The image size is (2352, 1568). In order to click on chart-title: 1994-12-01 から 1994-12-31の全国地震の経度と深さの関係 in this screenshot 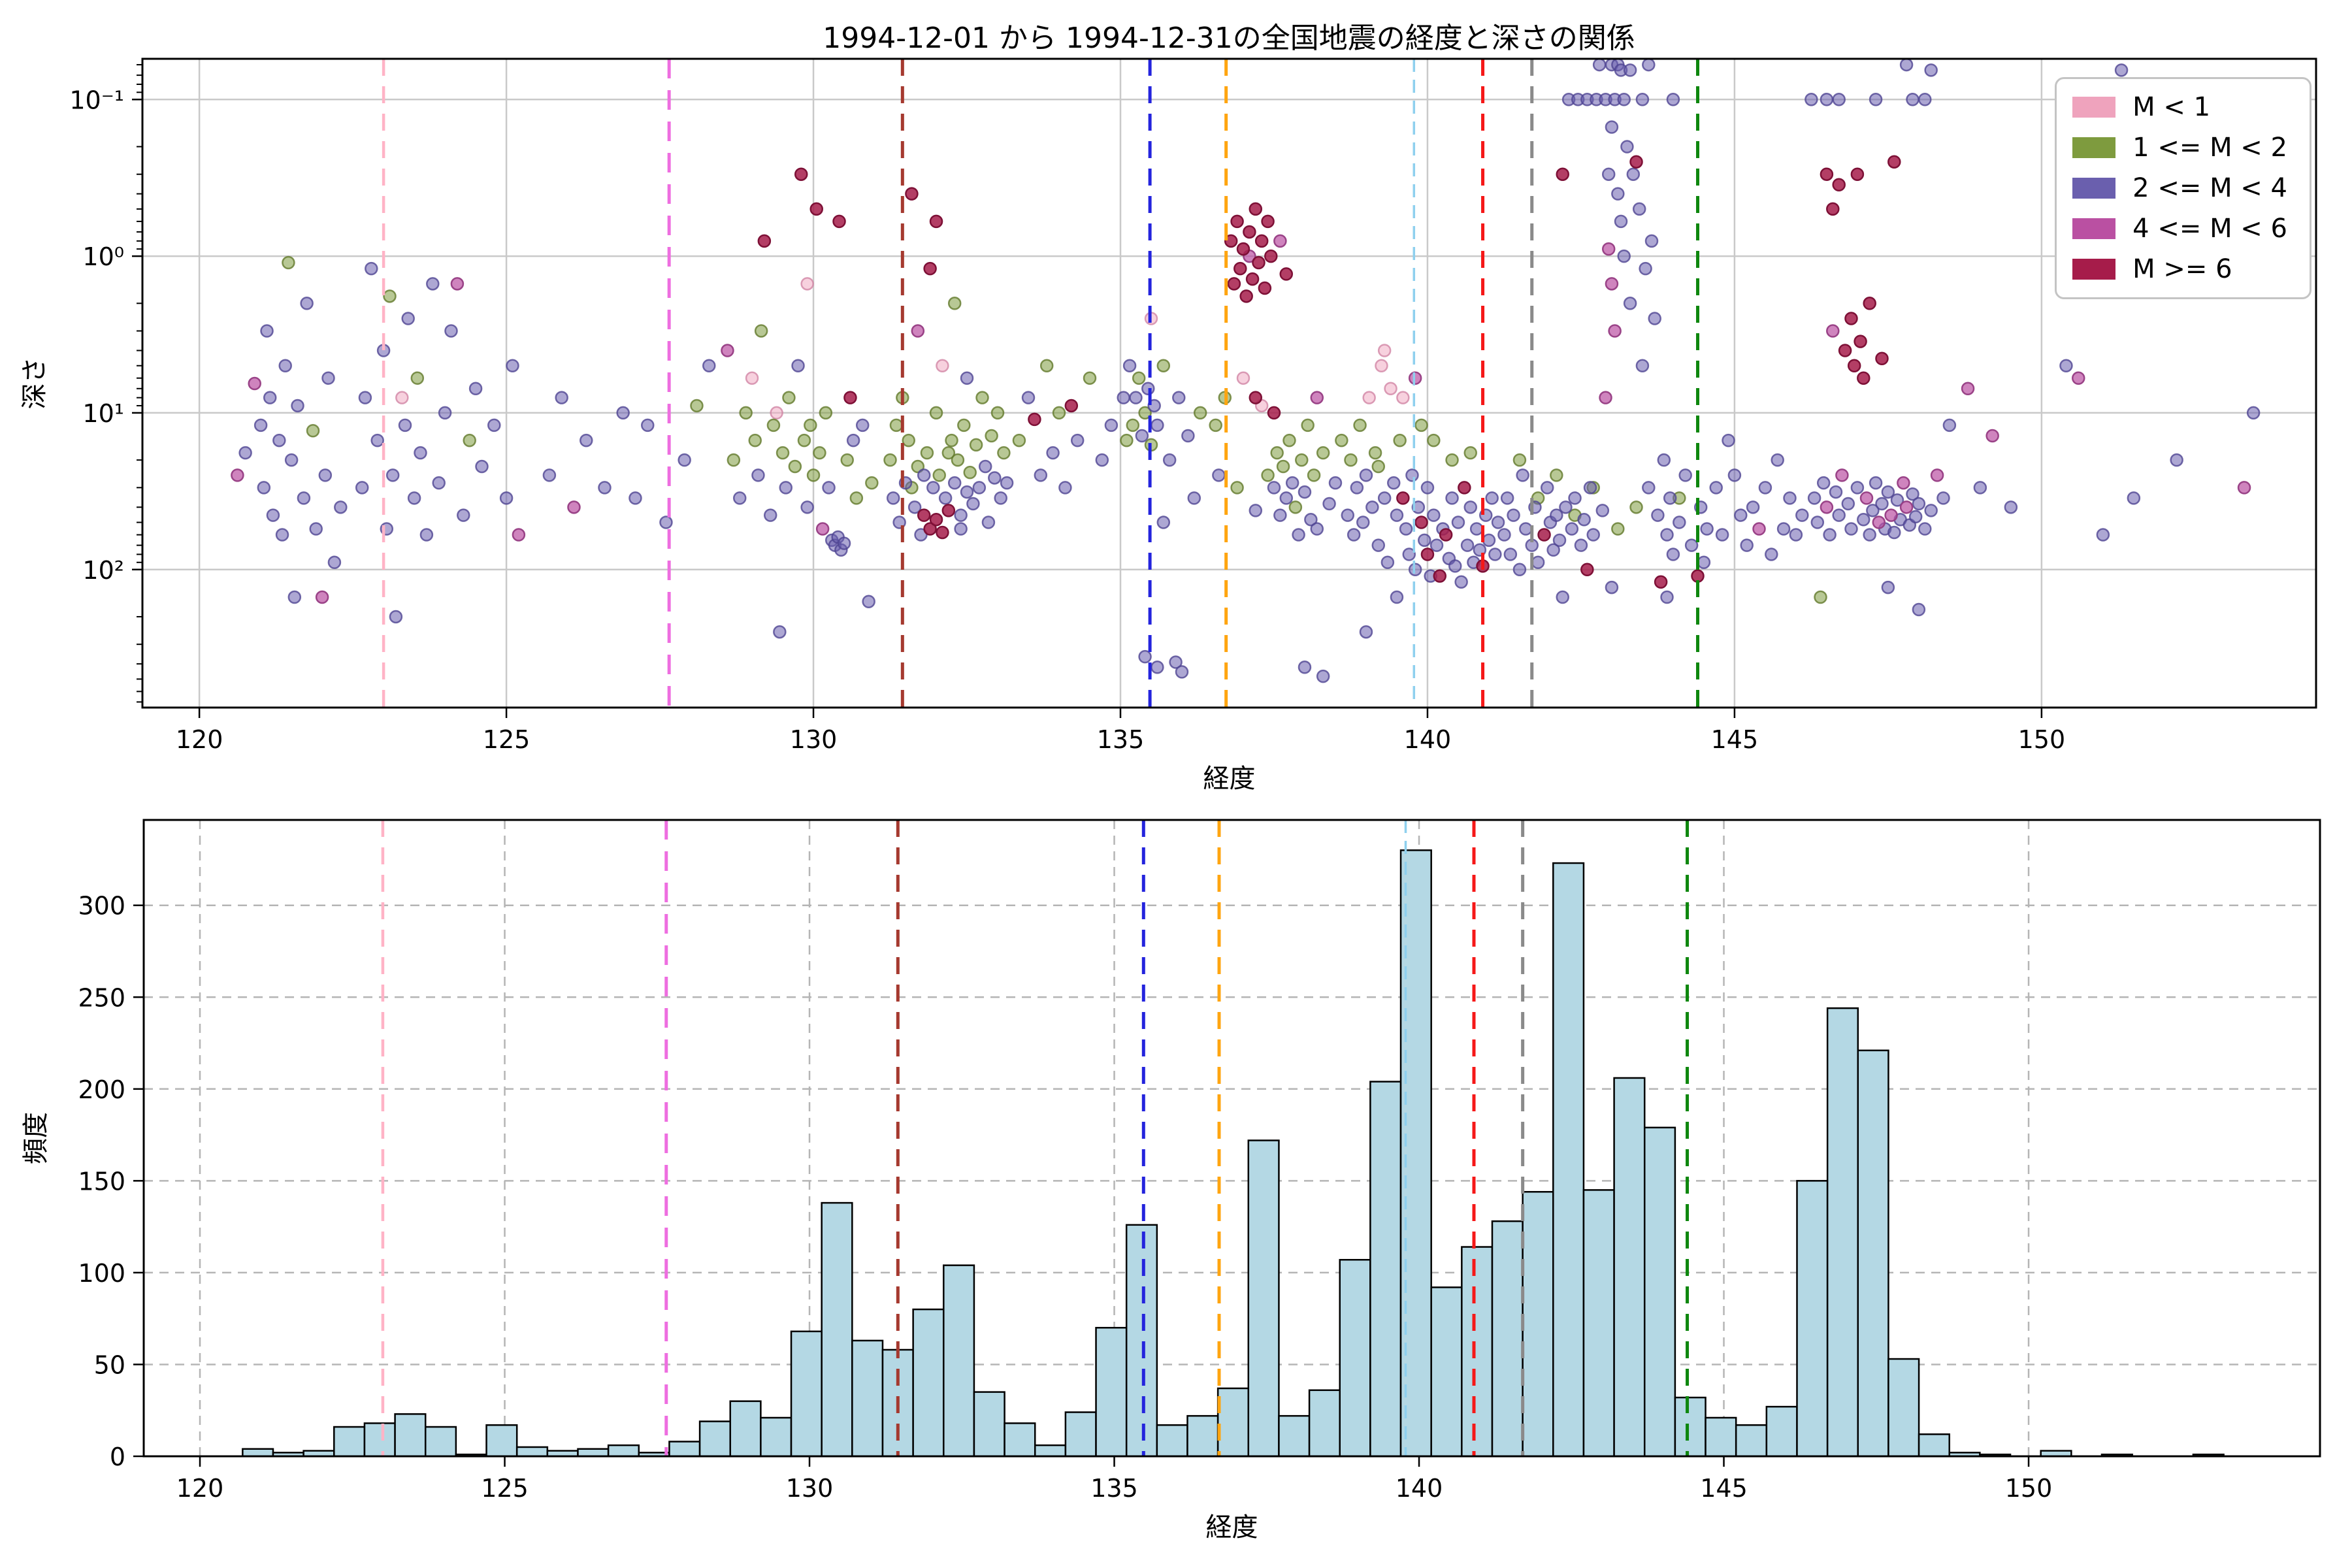, I will do `click(1229, 38)`.